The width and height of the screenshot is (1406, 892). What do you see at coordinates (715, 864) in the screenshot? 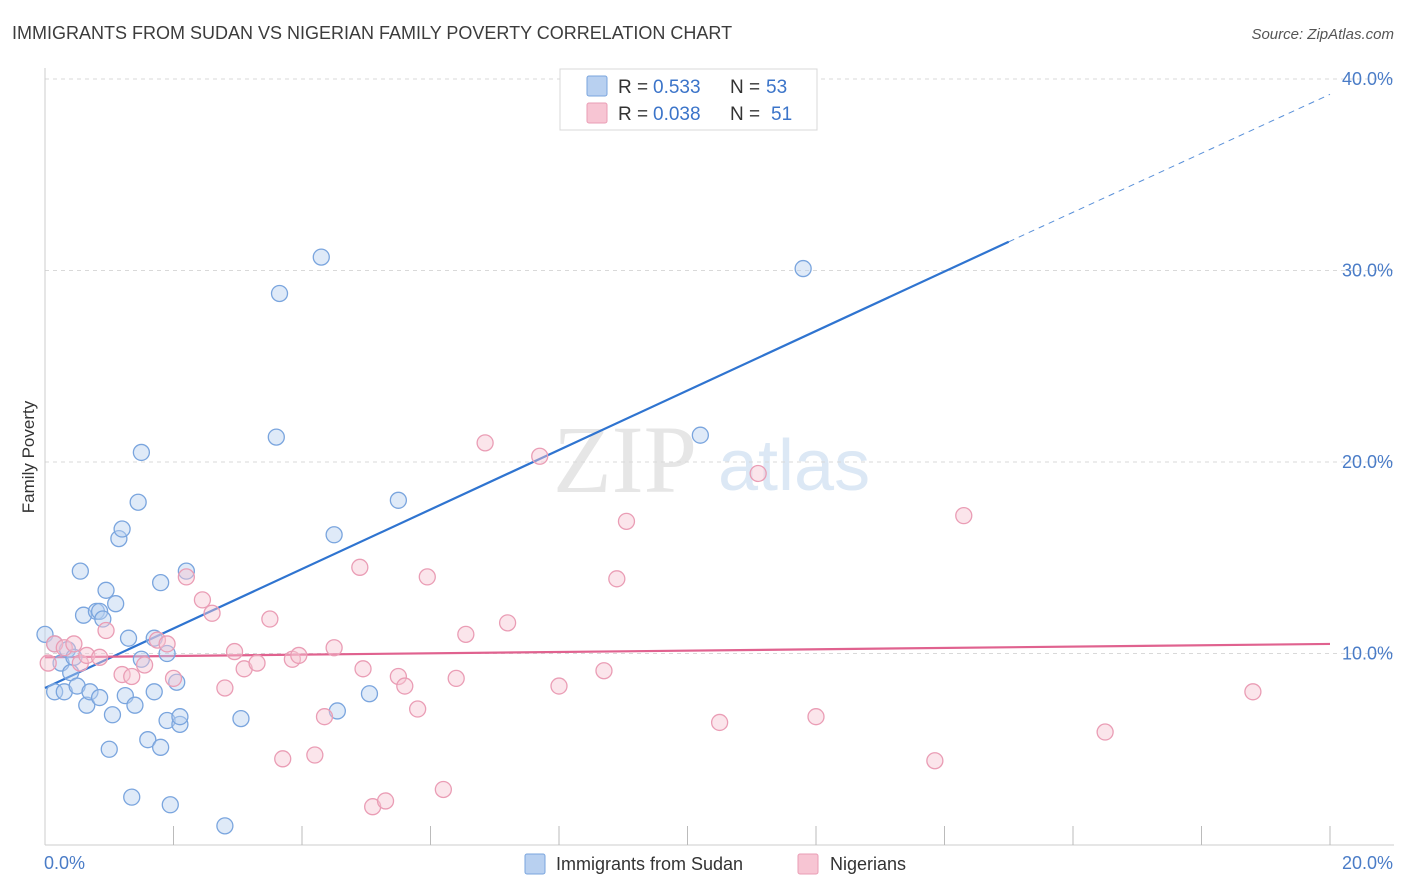
I see `bottom-legend: Immigrants from Sudan Nigerians` at bounding box center [715, 864].